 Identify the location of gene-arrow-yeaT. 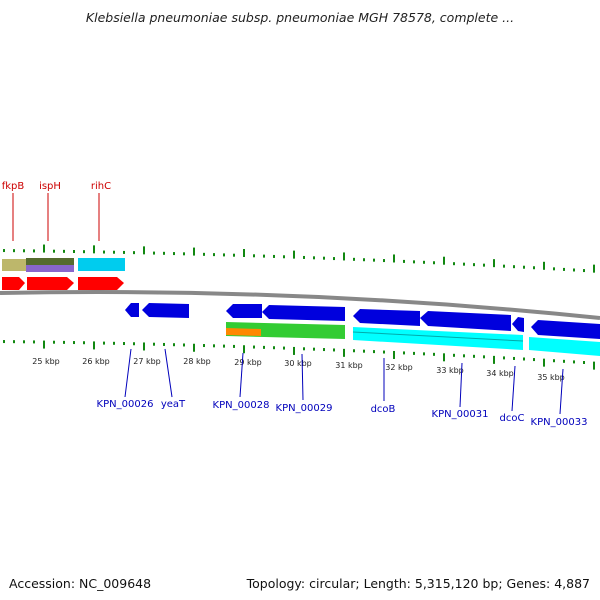
(165, 310).